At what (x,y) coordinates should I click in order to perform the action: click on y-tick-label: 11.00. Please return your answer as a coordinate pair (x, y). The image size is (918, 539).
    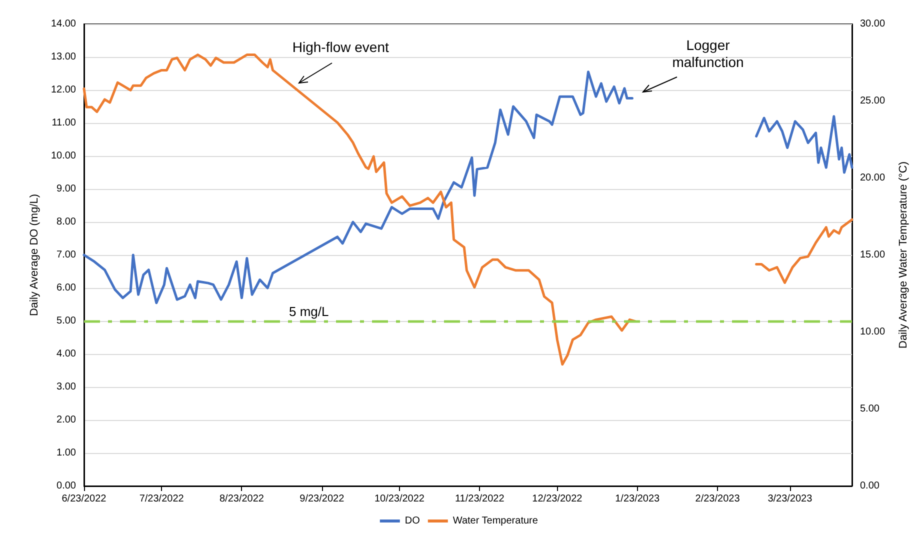
    Looking at the image, I should click on (64, 123).